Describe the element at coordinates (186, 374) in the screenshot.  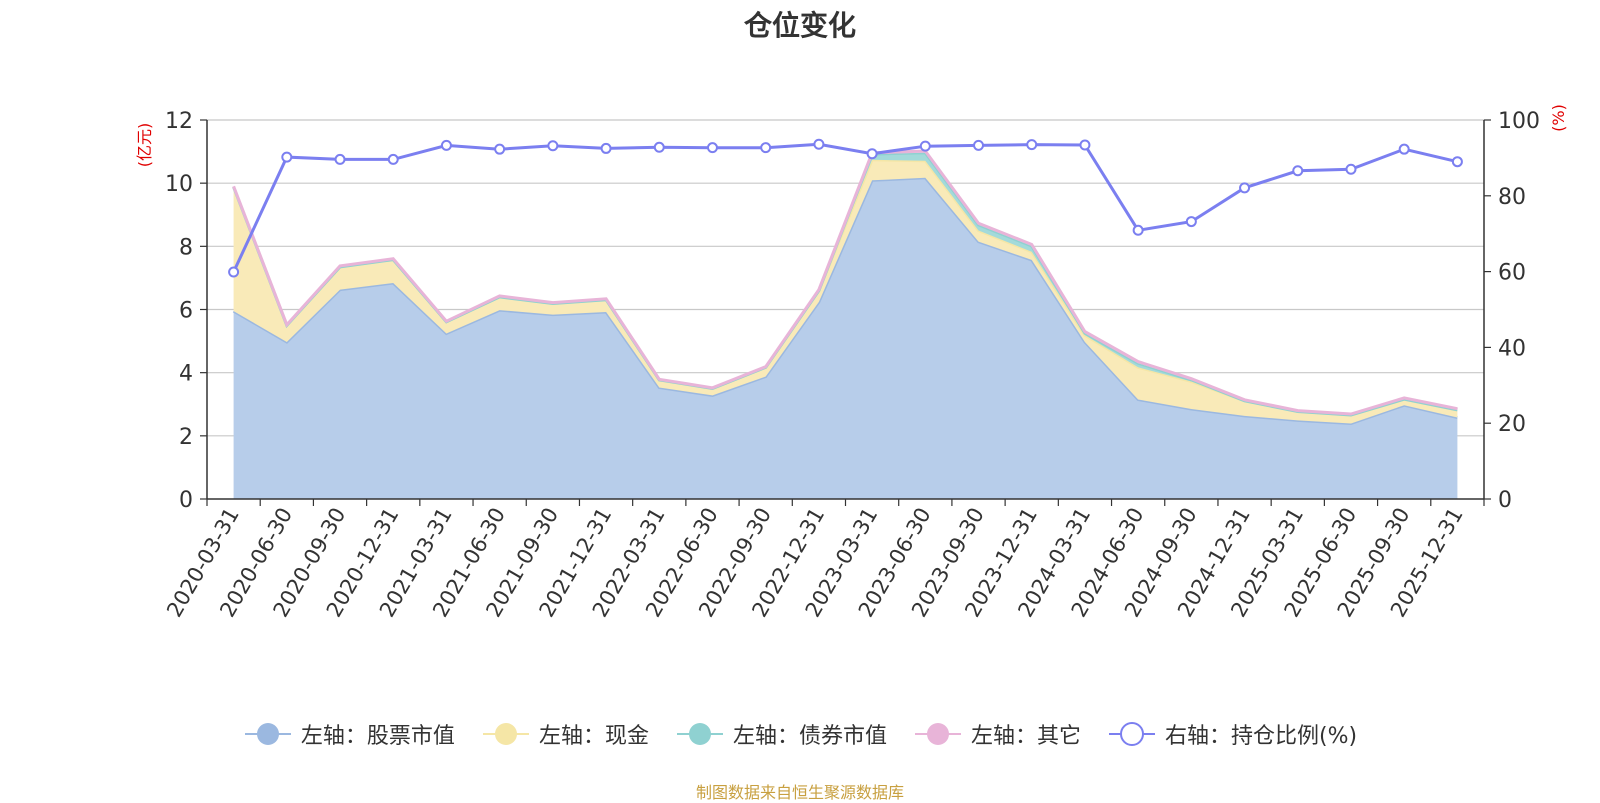
I see `left-axis-tick-label: 4` at that location.